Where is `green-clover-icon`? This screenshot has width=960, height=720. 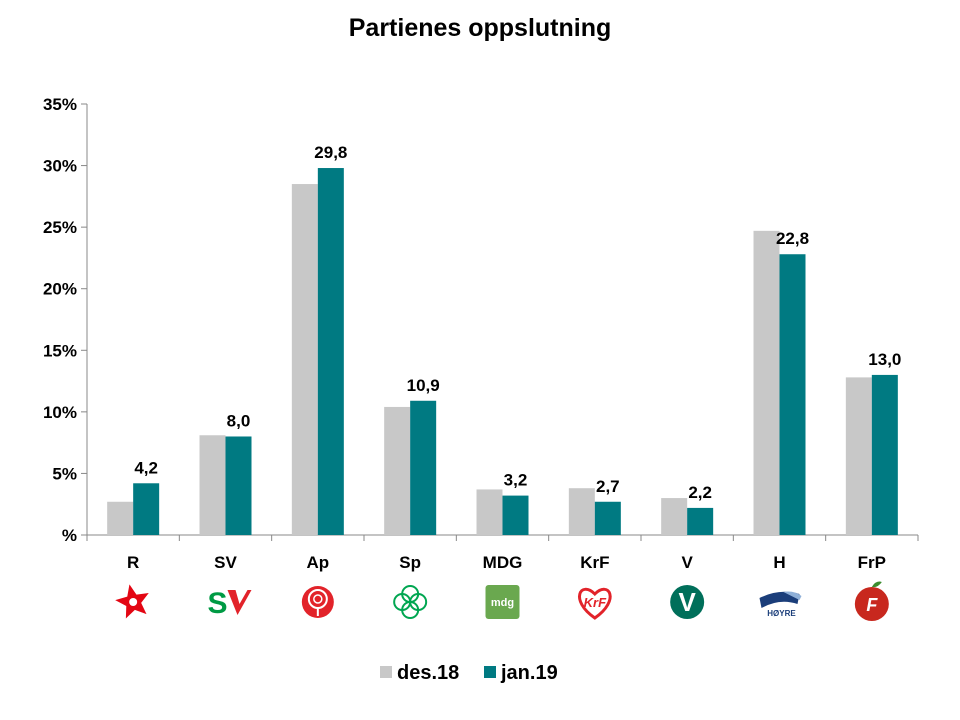 green-clover-icon is located at coordinates (410, 602).